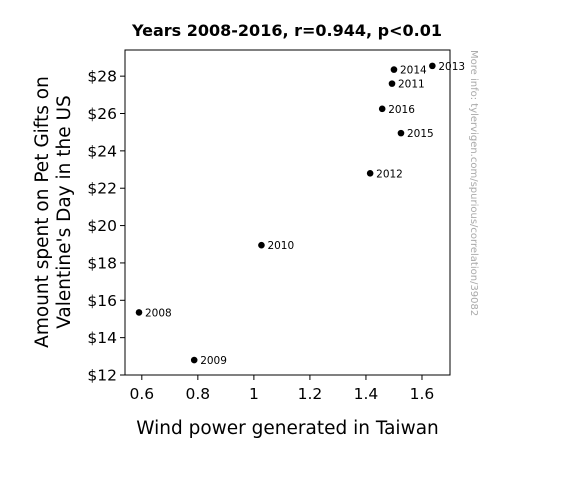 Image resolution: width=575 pixels, height=500 pixels. Describe the element at coordinates (102, 189) in the screenshot. I see `y-tick-label: $22` at that location.